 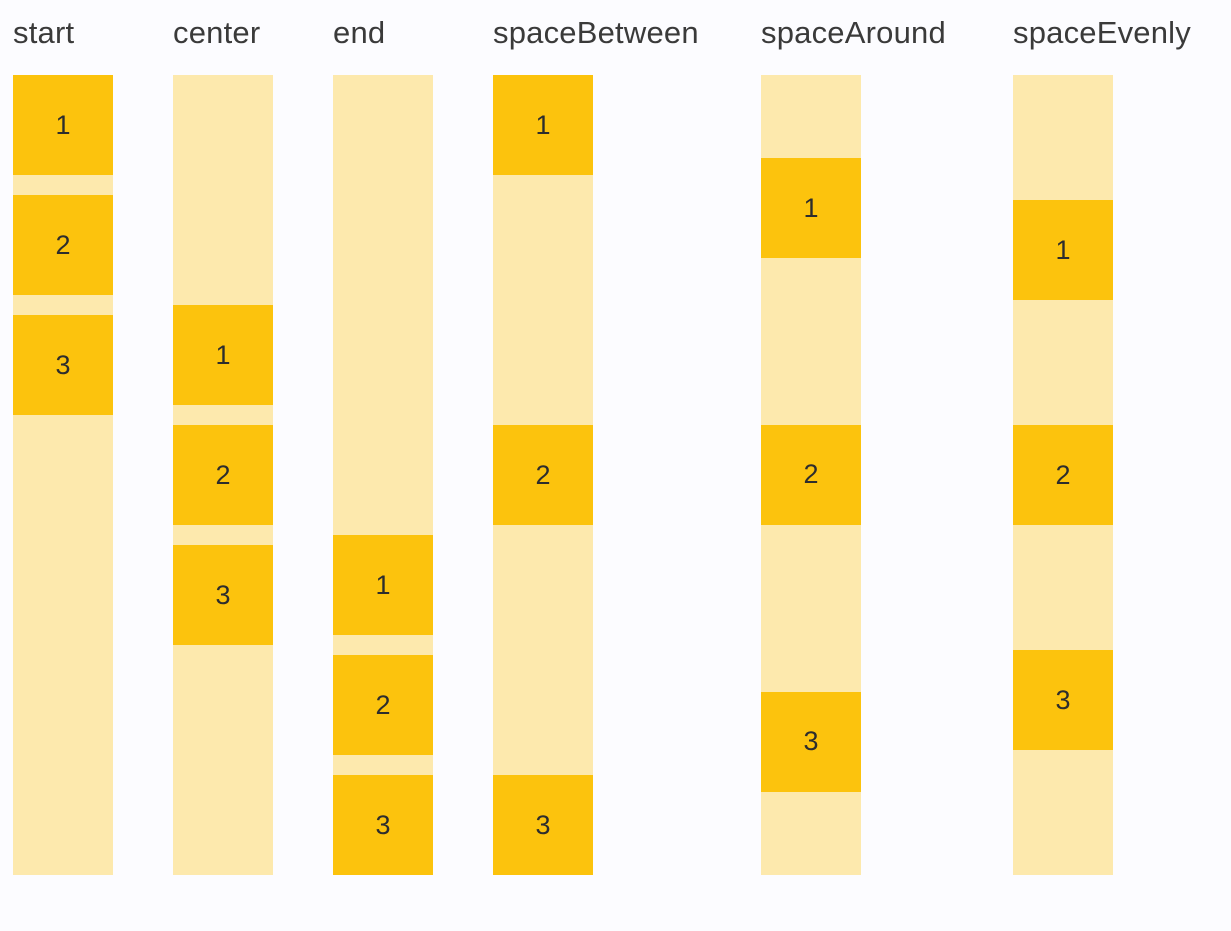 I want to click on alignment-track-space-evenly: 1 2 3, so click(x=1063, y=475).